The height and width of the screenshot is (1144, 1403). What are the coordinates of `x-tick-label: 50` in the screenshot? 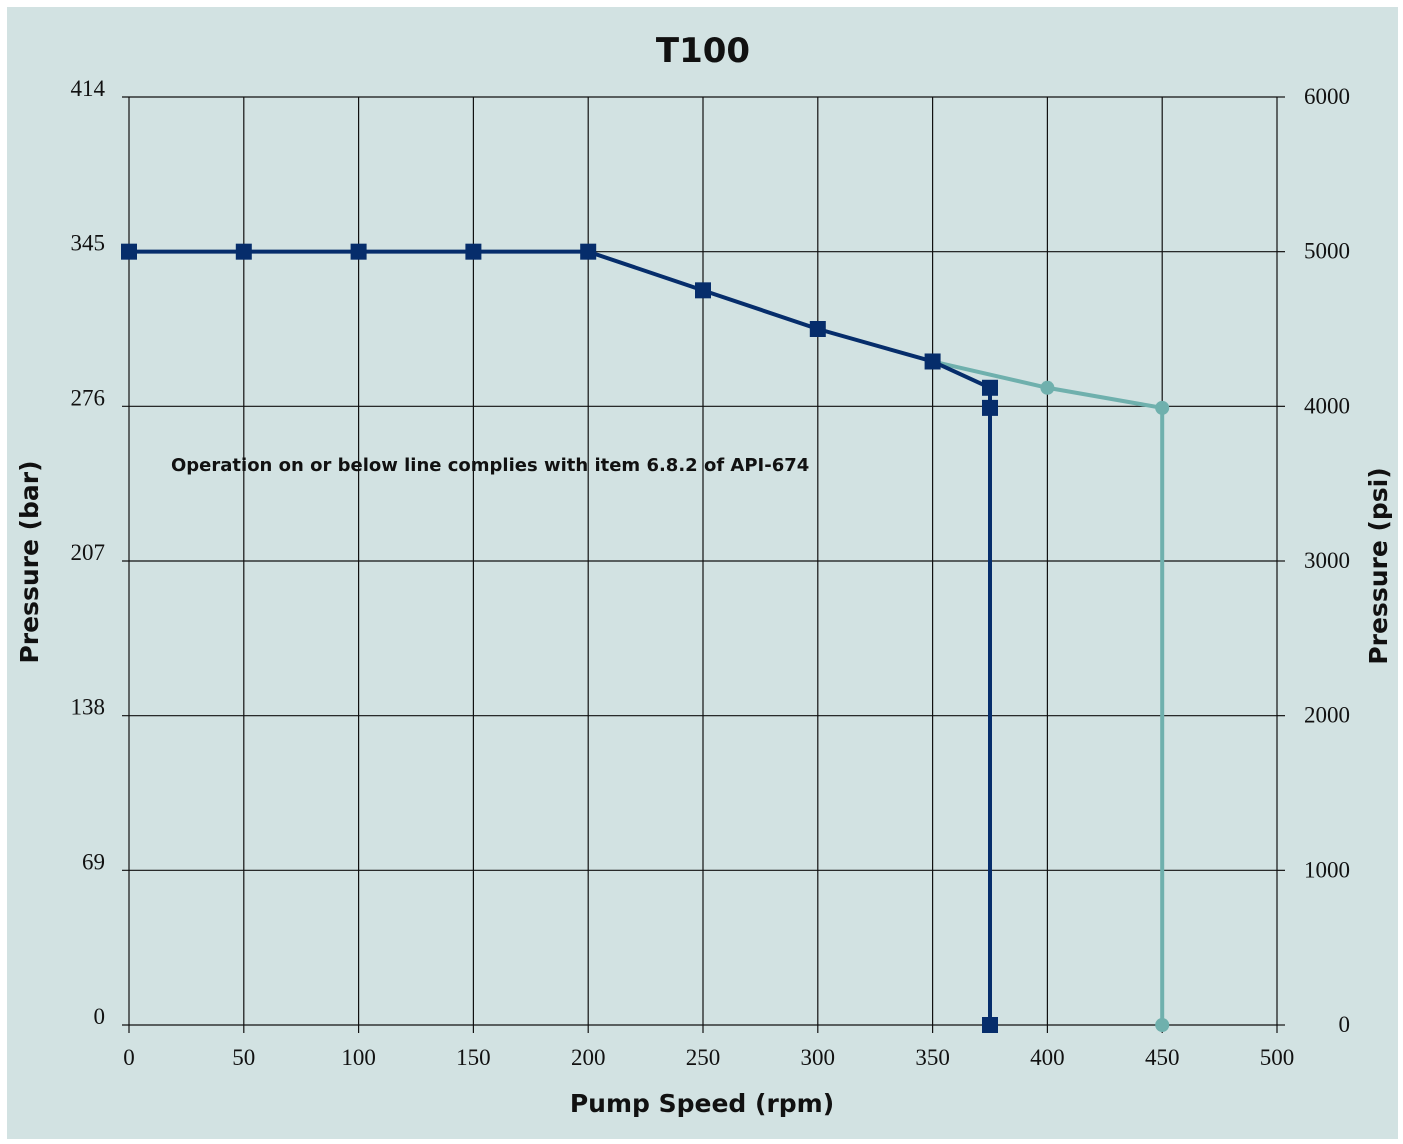 It's located at (243, 1057).